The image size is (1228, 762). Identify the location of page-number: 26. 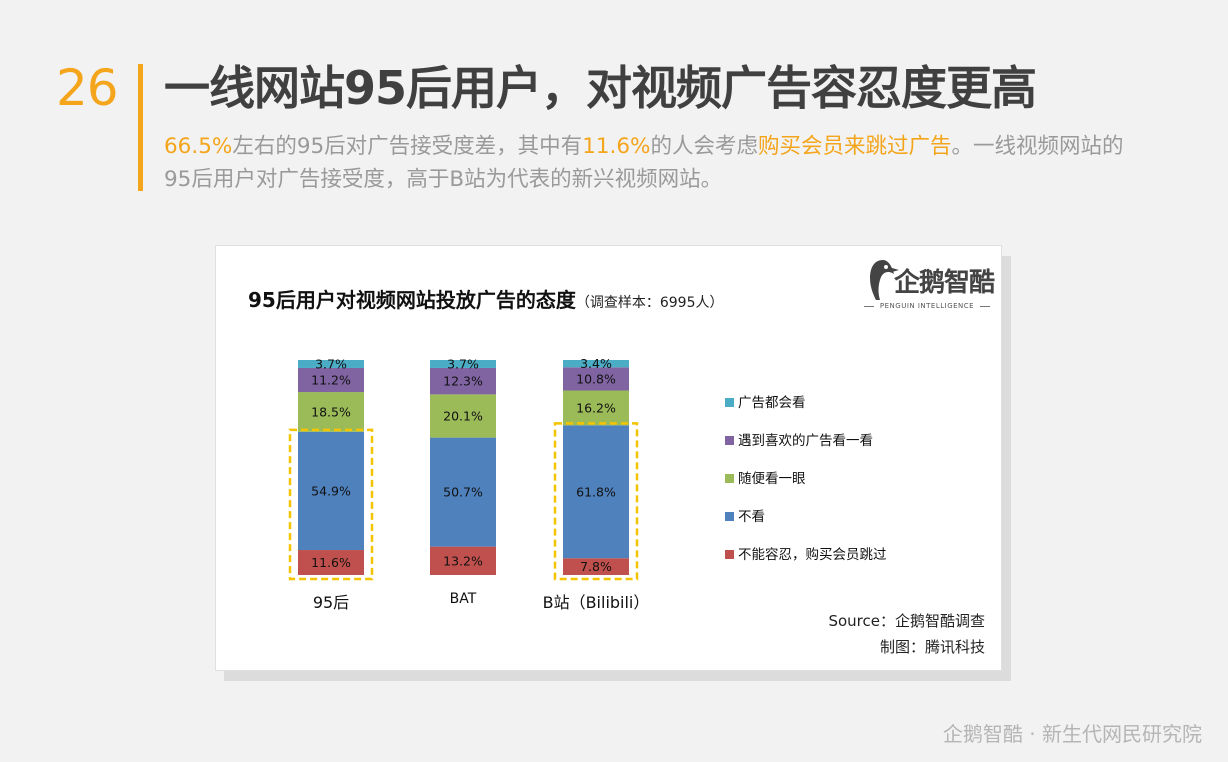
(87, 88).